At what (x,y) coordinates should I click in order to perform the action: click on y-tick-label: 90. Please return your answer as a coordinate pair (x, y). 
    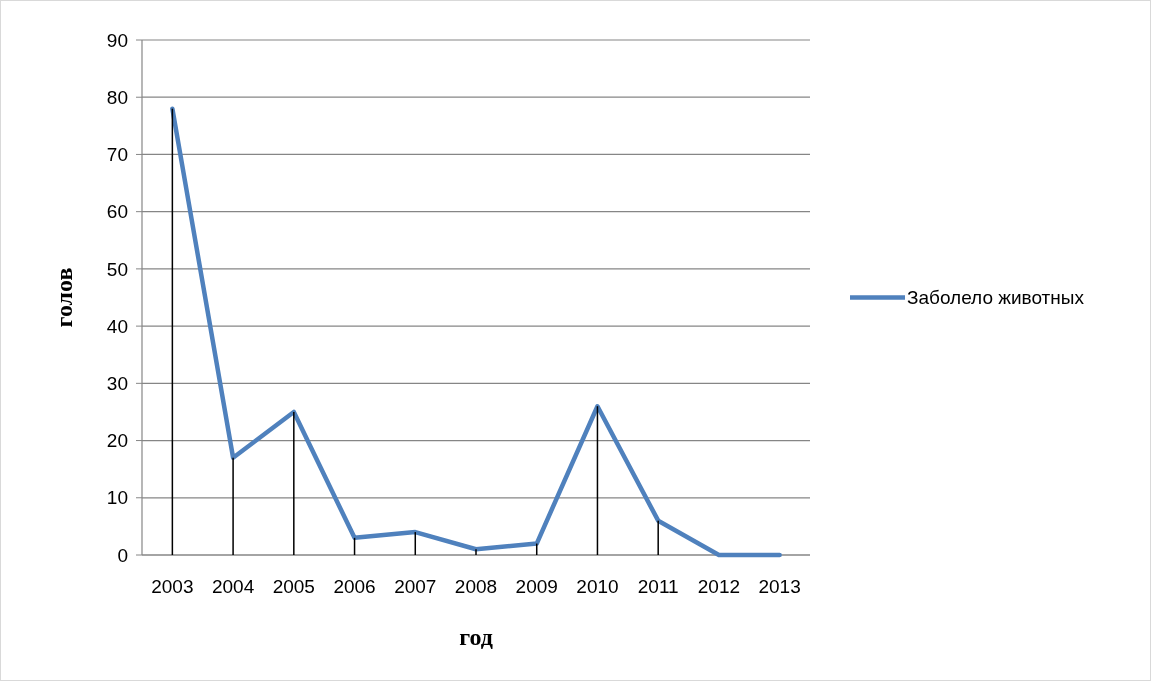
    Looking at the image, I should click on (117, 40).